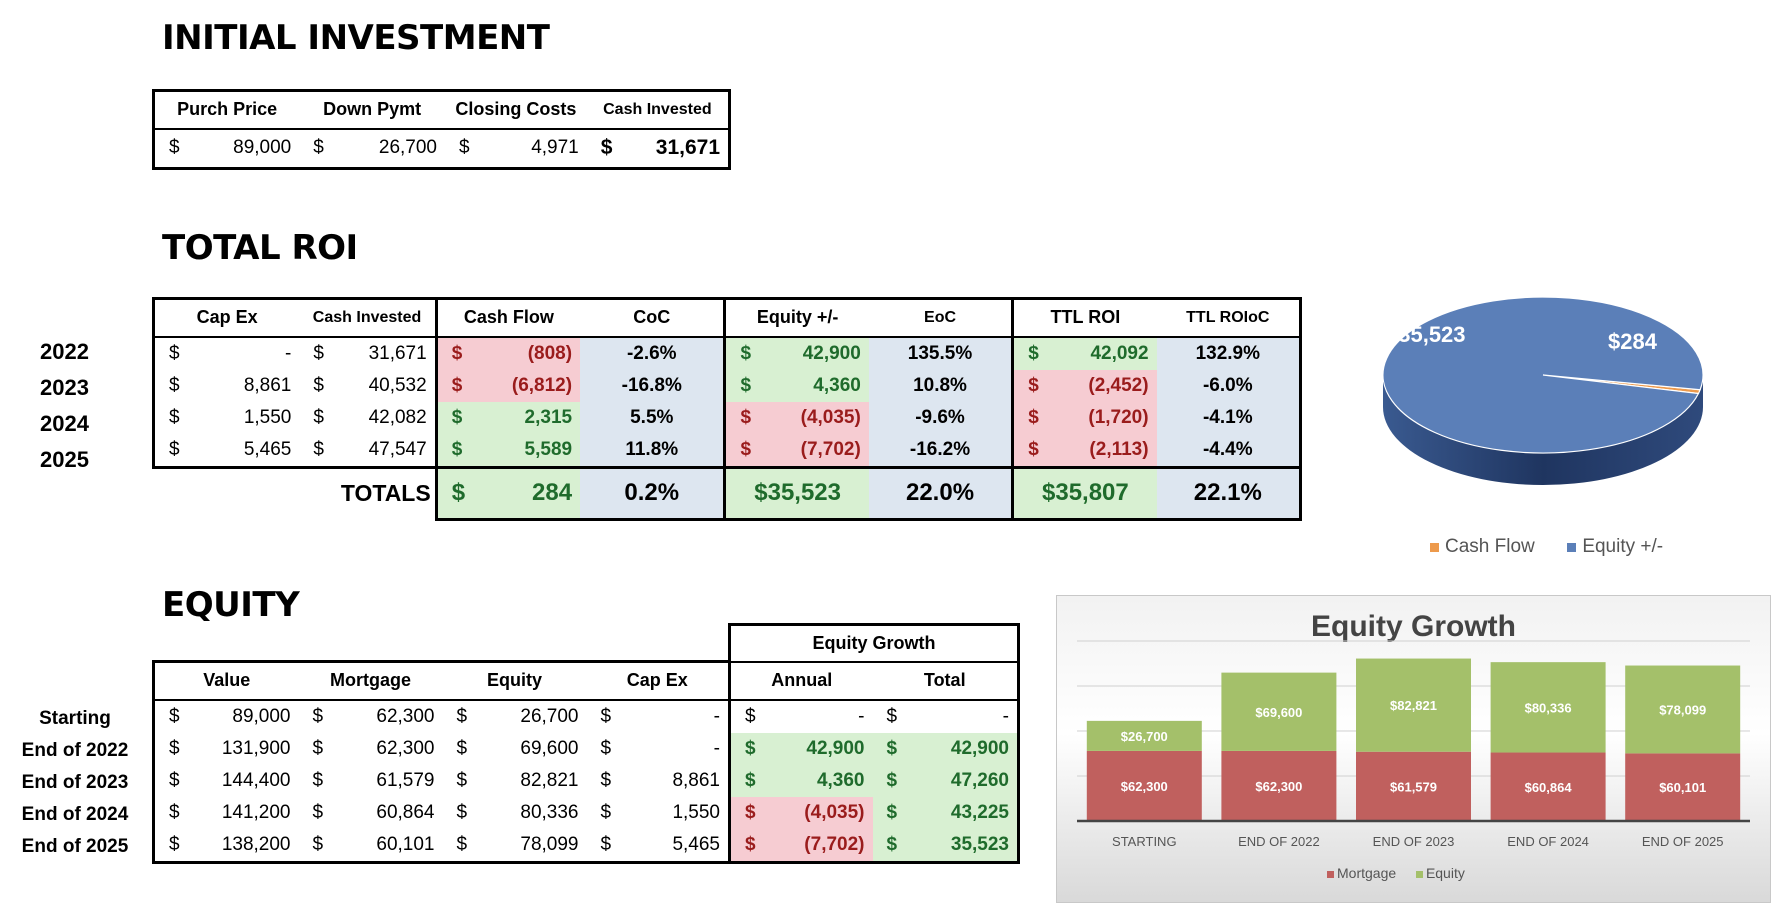 The height and width of the screenshot is (906, 1776). I want to click on equity-bar-label: $82,821, so click(1413, 705).